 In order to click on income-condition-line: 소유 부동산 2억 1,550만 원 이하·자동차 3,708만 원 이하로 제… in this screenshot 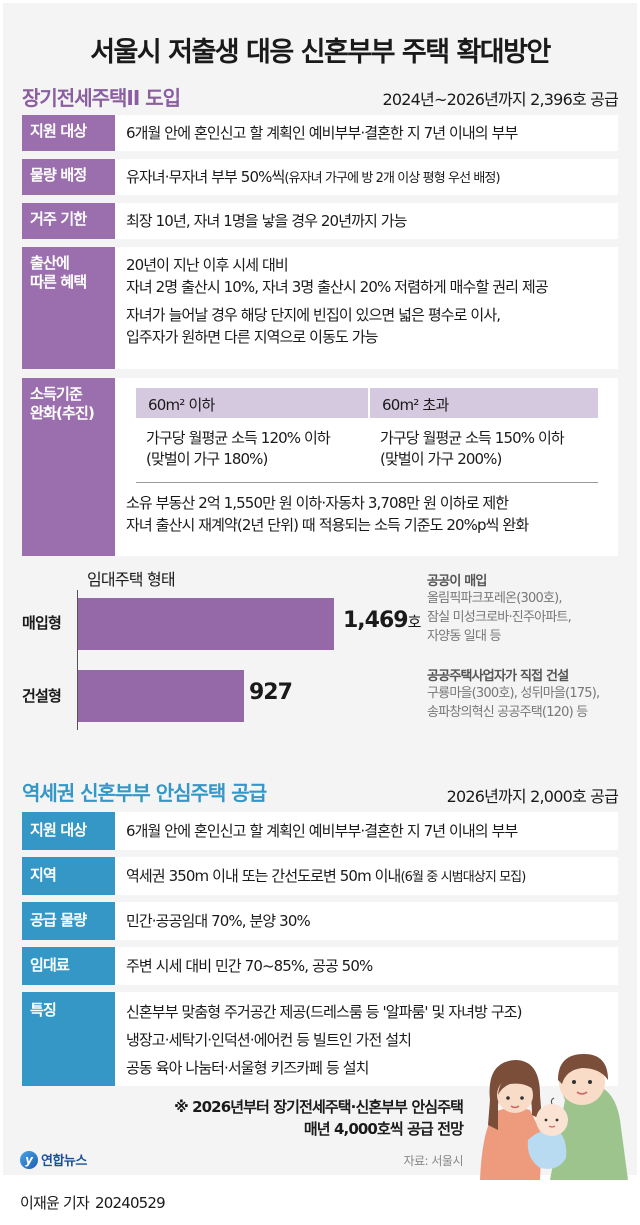, I will do `click(317, 503)`.